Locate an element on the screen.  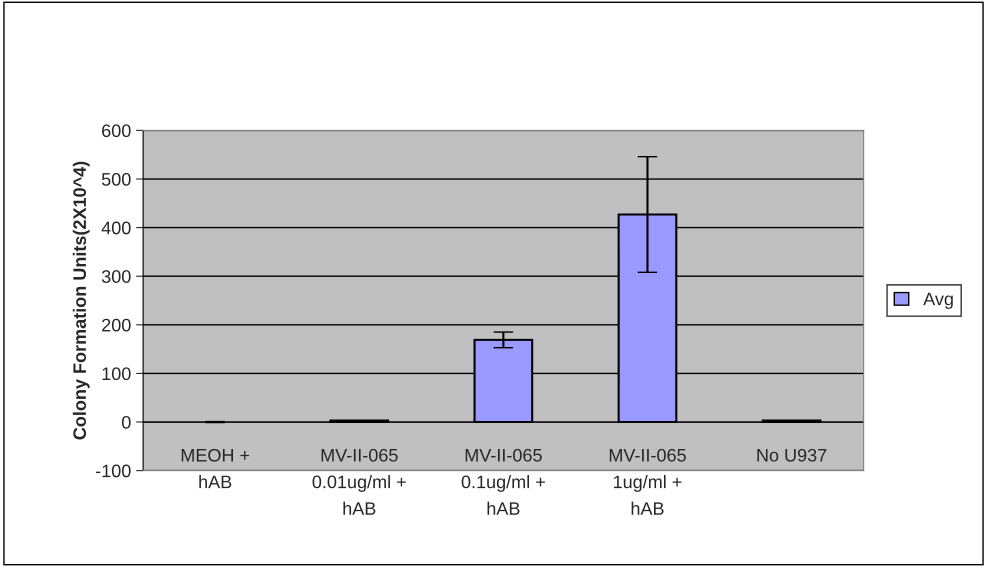
y-tick-label: 400 is located at coordinates (116, 228).